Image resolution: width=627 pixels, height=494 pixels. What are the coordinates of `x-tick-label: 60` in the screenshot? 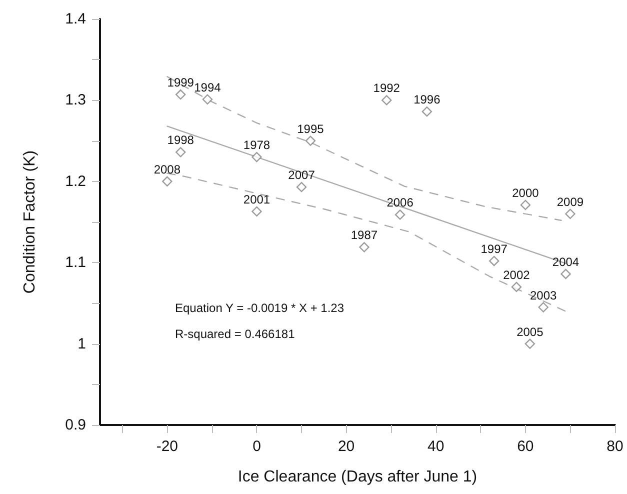 It's located at (525, 446).